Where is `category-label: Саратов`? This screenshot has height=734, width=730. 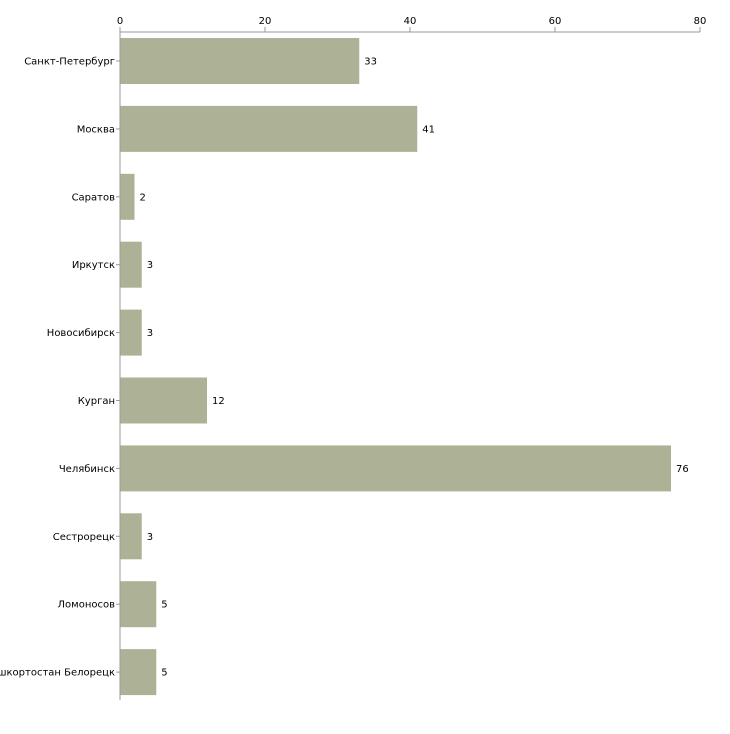 category-label: Саратов is located at coordinates (94, 197).